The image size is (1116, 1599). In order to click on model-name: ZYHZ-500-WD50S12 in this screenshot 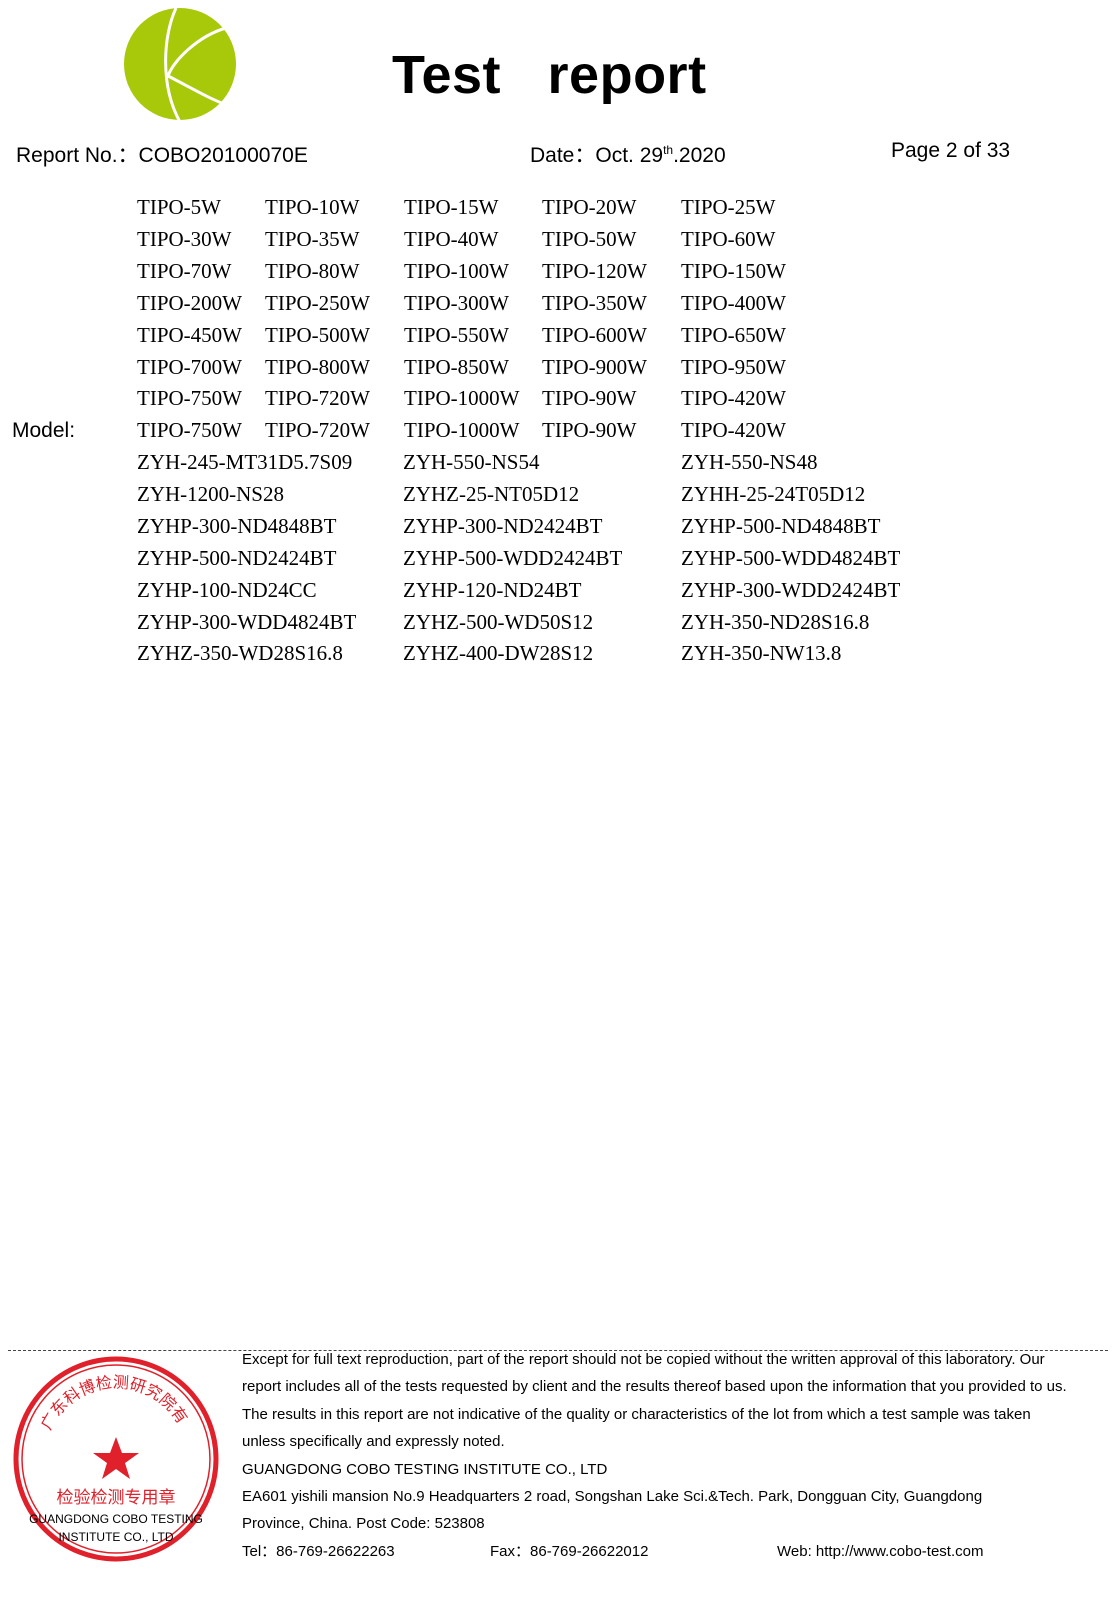, I will do `click(498, 621)`.